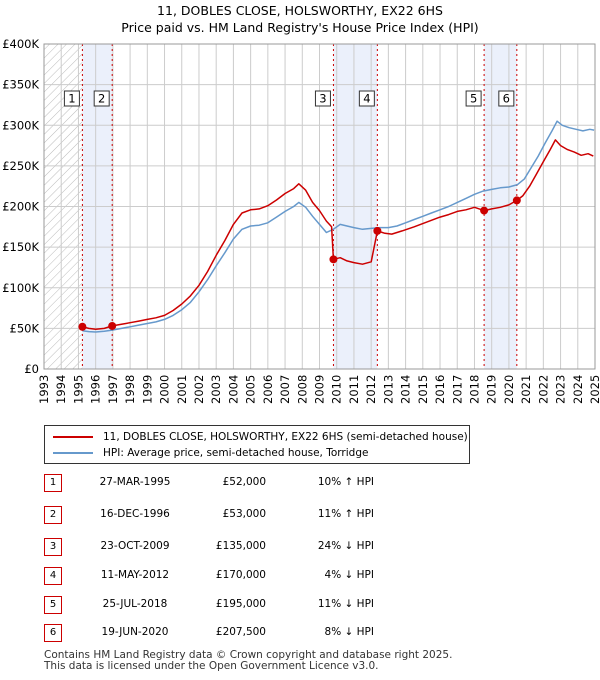 The height and width of the screenshot is (680, 600). I want to click on x-tick-label: 2023, so click(561, 389).